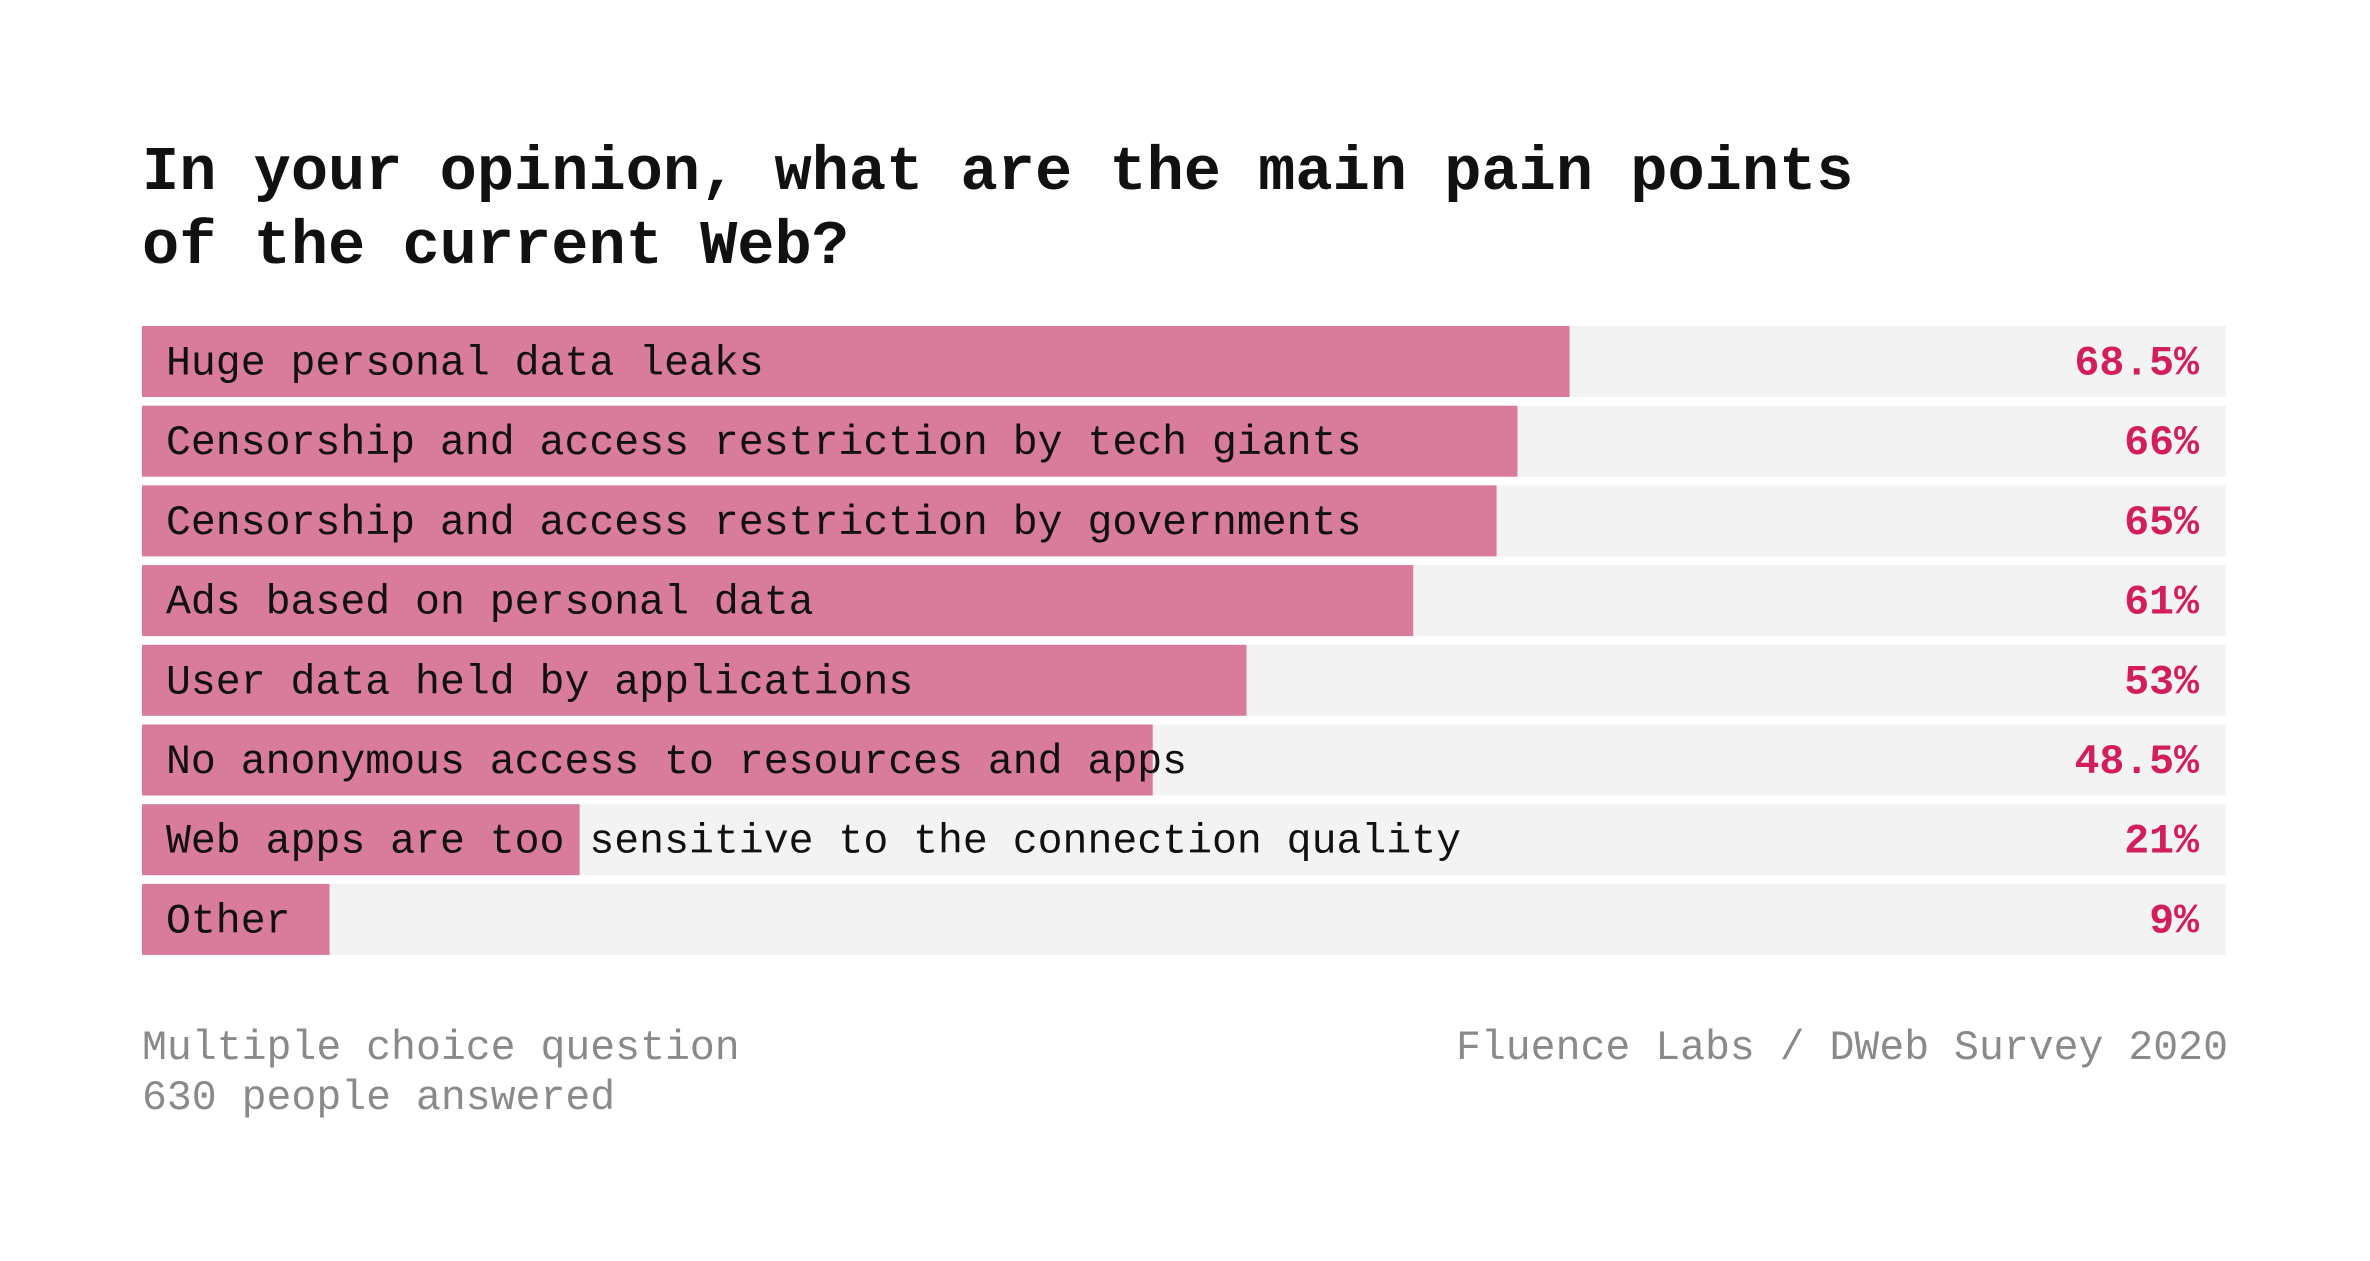  I want to click on value-label: 61%, so click(2161, 603).